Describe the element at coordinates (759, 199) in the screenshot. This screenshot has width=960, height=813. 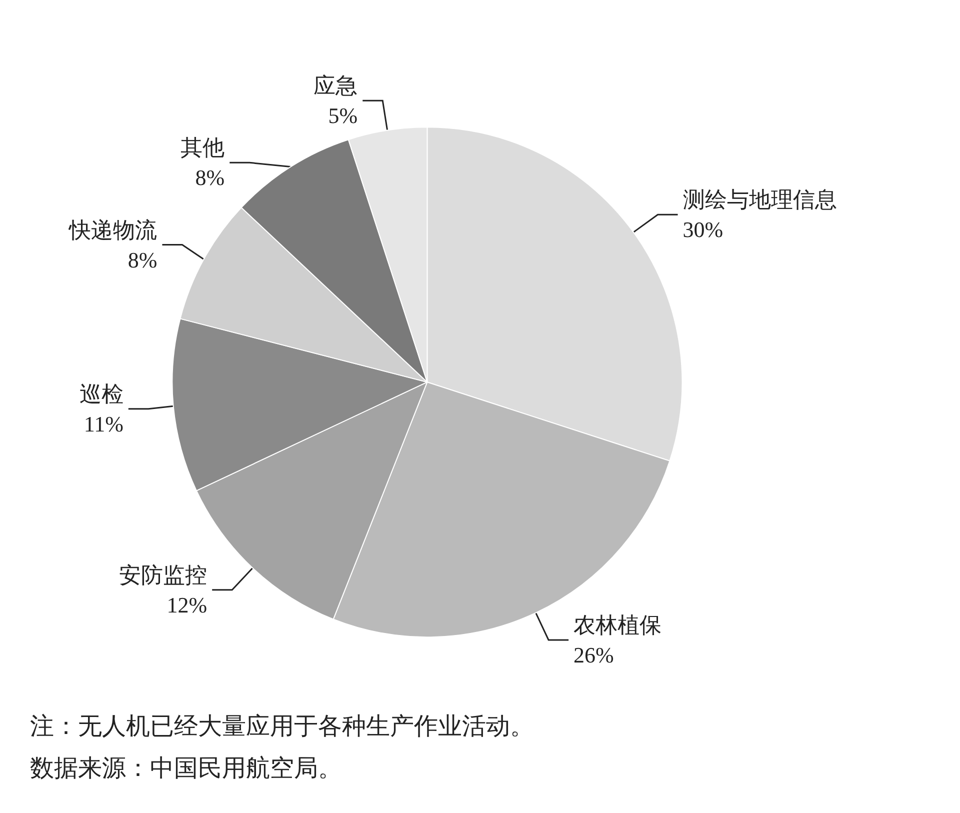
I see `slice-label: 测绘与地理信息` at that location.